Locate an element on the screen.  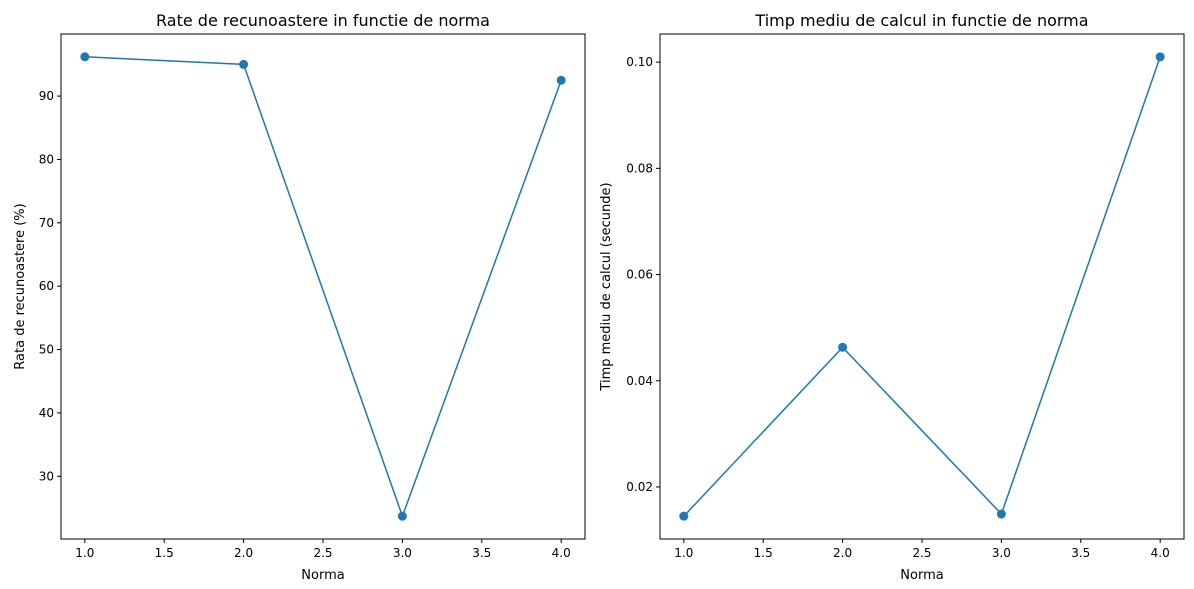
y-tick-label: 60 is located at coordinates (46, 286).